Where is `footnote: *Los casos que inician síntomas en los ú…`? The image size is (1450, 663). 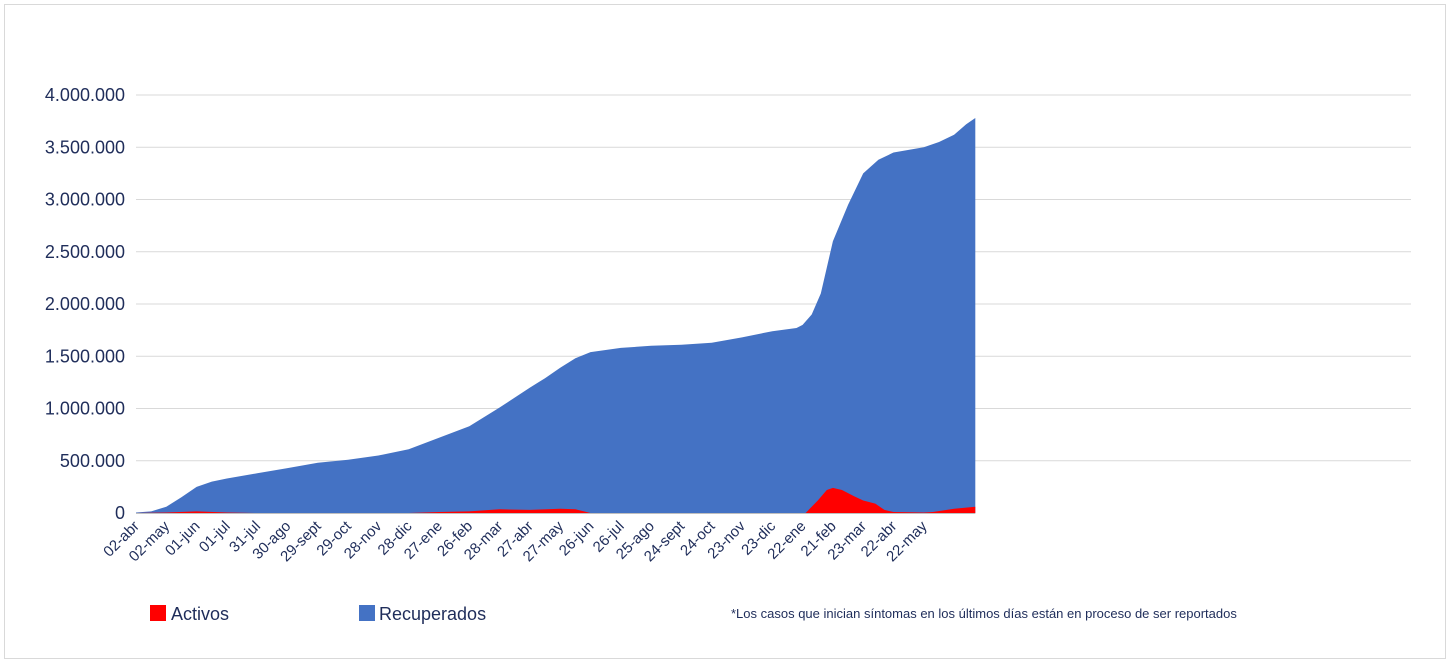 footnote: *Los casos que inician síntomas en los ú… is located at coordinates (984, 613).